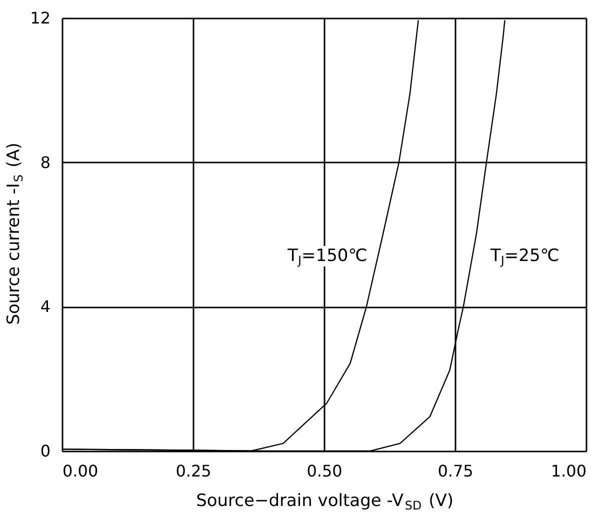  What do you see at coordinates (15, 233) in the screenshot?
I see `y-axis-title: Source current -IS (A)` at bounding box center [15, 233].